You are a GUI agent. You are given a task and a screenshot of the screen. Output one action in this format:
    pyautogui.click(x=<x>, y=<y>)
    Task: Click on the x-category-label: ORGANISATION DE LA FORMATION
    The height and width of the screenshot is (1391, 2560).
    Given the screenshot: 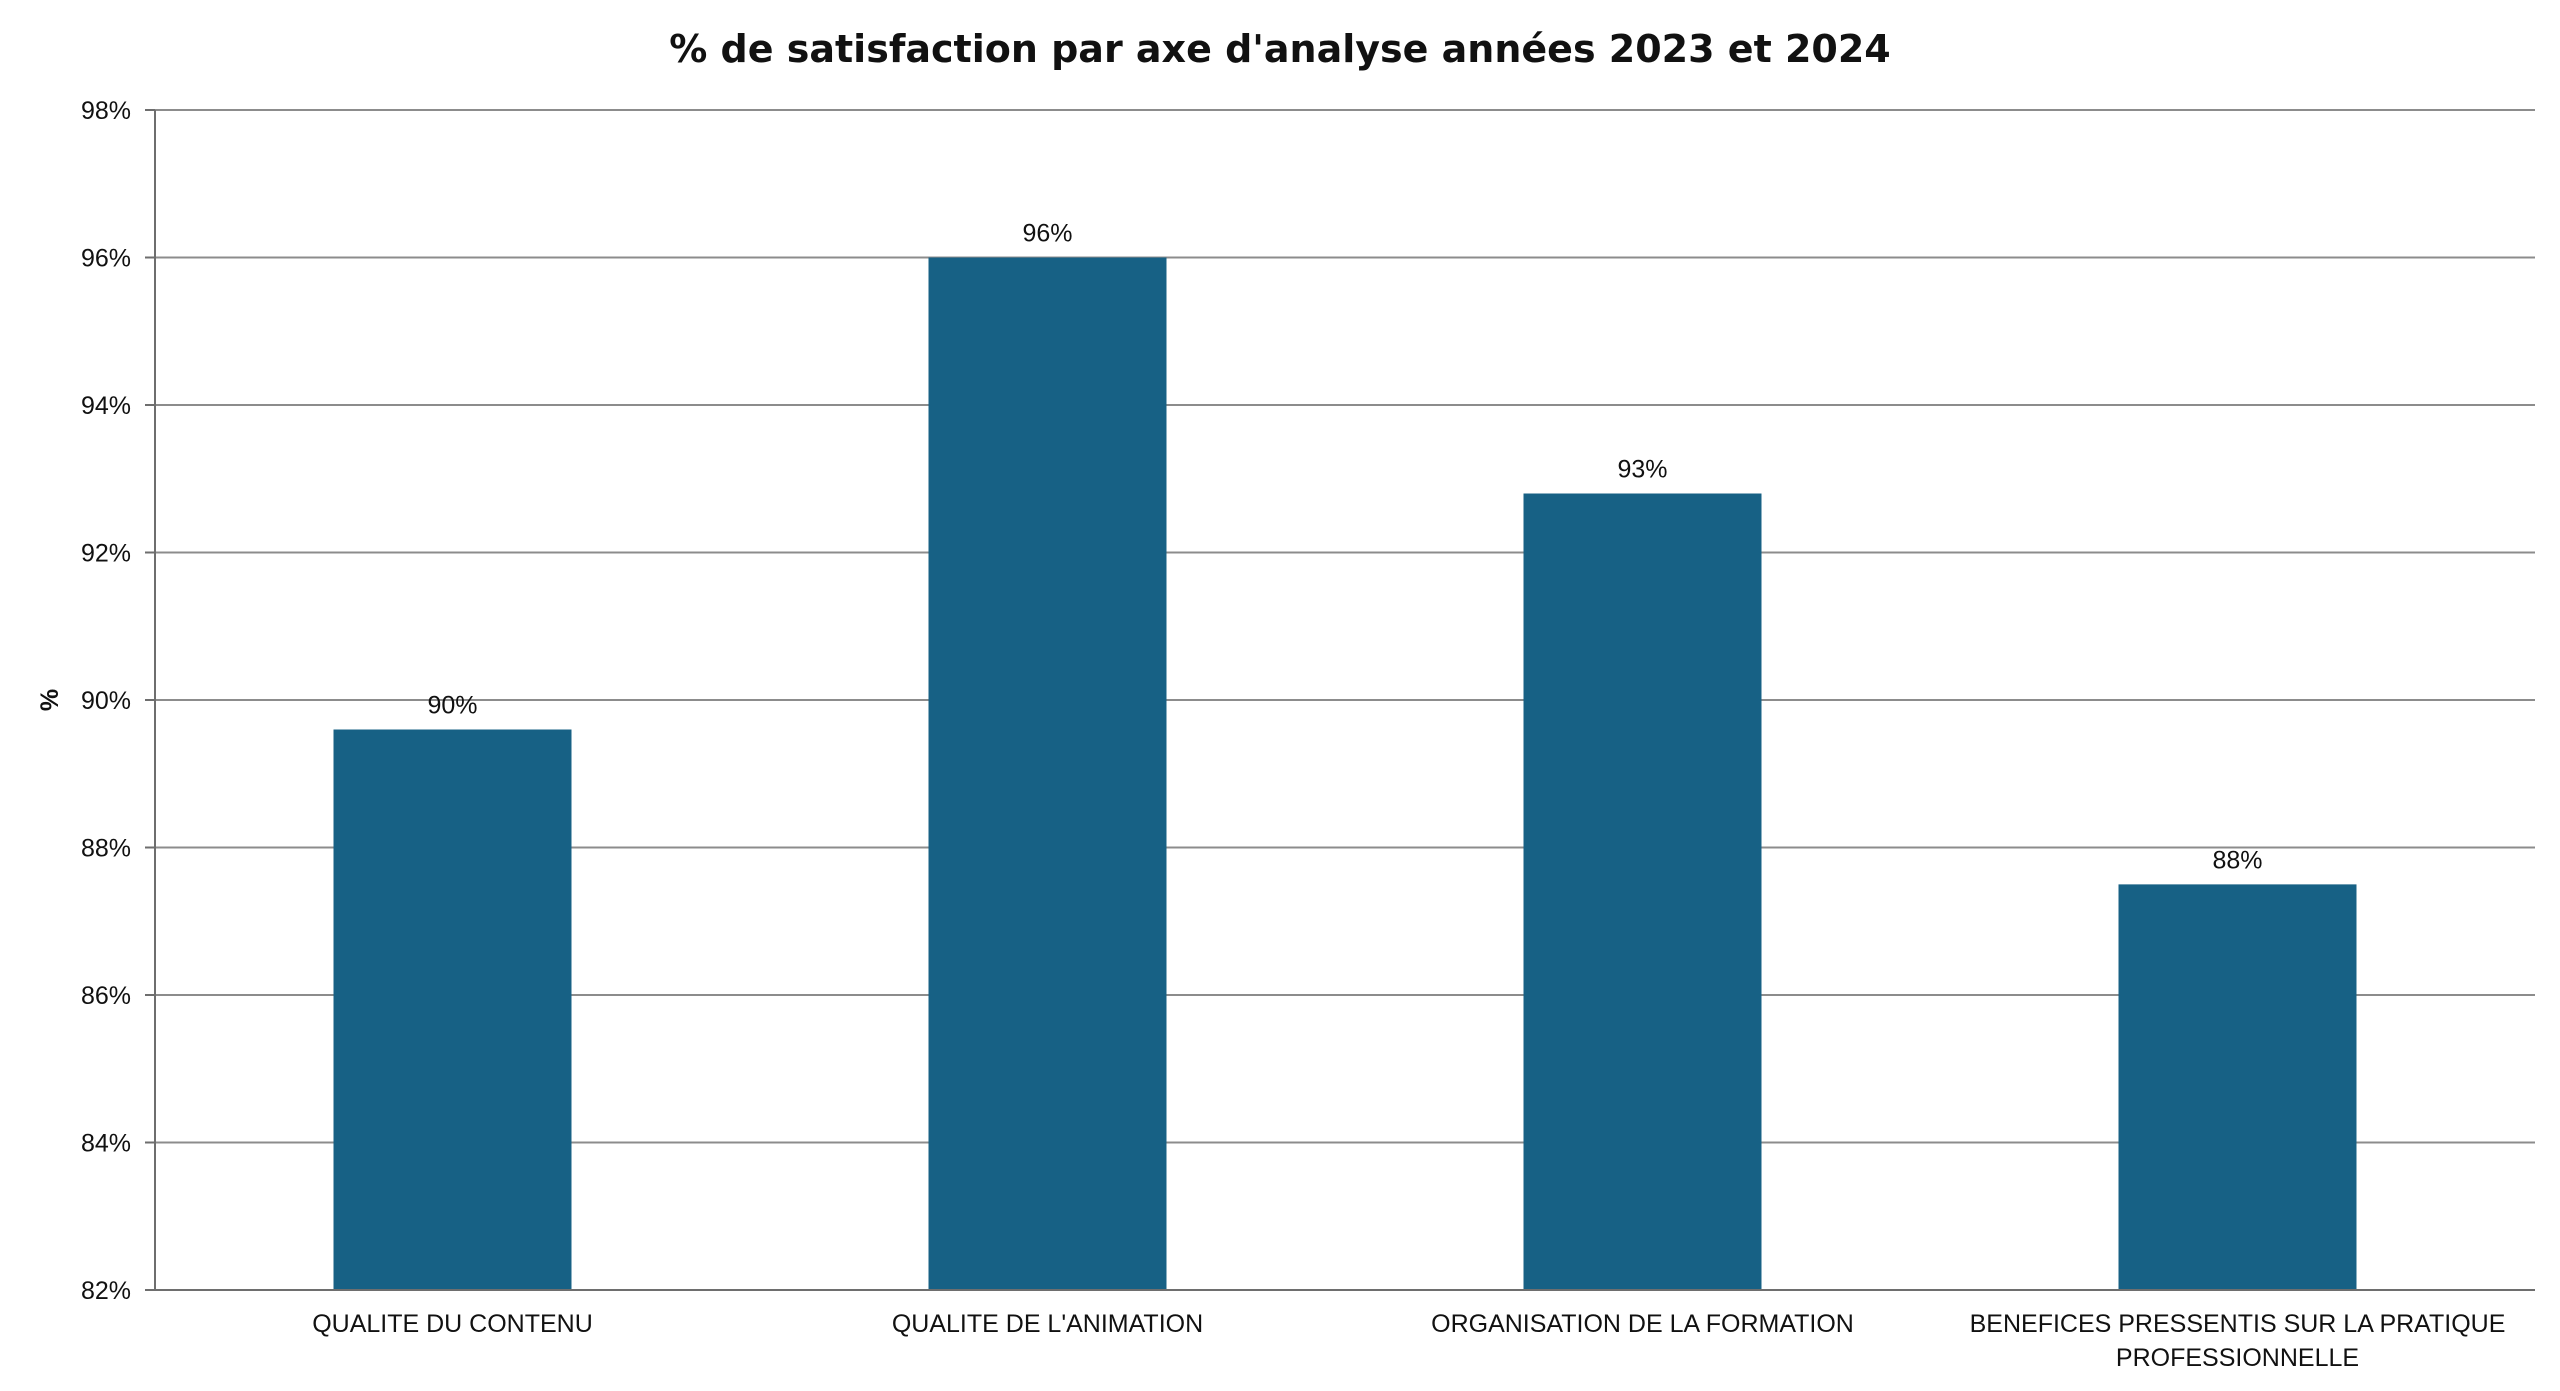 What is the action you would take?
    pyautogui.click(x=1642, y=1324)
    